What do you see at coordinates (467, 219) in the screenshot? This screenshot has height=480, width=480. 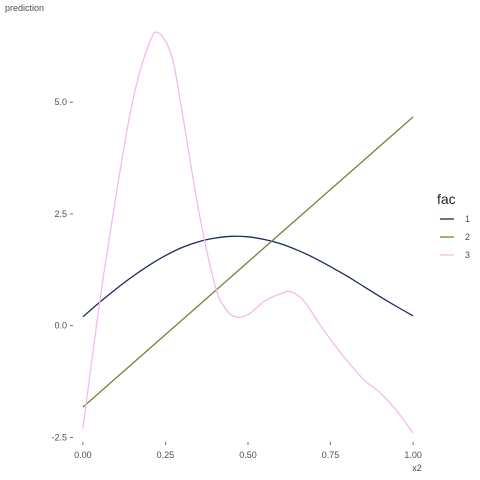 I see `legend-label-1: 1` at bounding box center [467, 219].